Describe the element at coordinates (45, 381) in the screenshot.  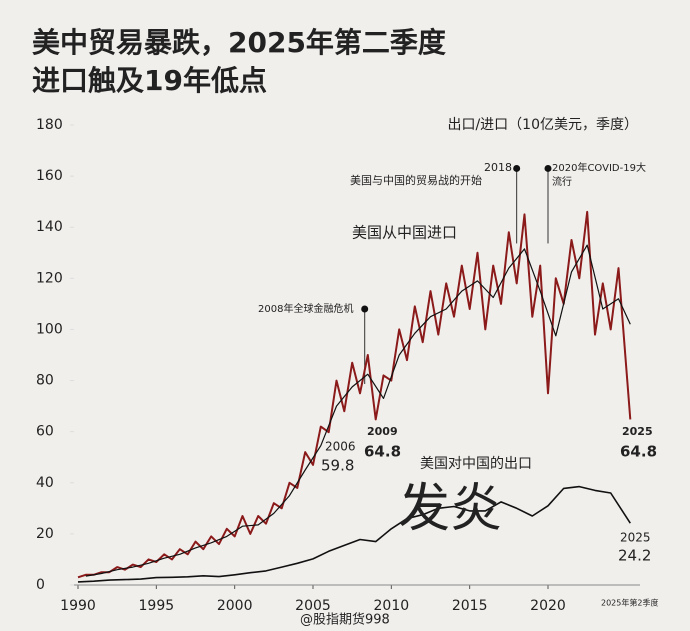
I see `y-tick-label: 80` at that location.